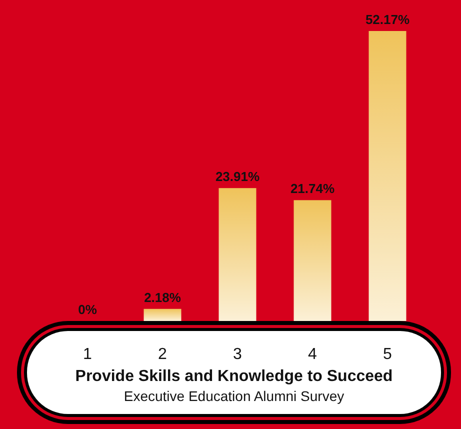 Image resolution: width=461 pixels, height=429 pixels. I want to click on data-label: 2.18%, so click(163, 297).